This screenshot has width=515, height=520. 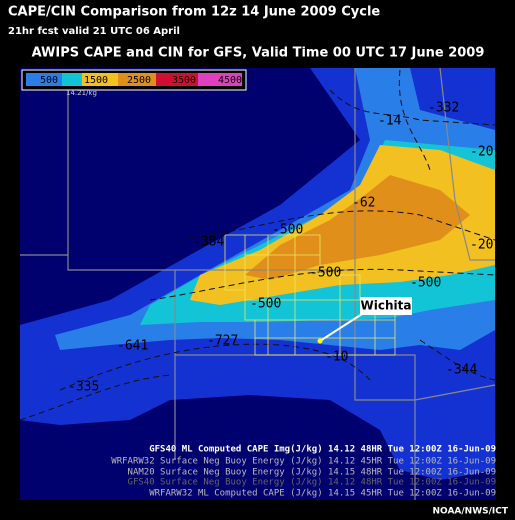 What do you see at coordinates (49, 80) in the screenshot?
I see `legend-label: 500` at bounding box center [49, 80].